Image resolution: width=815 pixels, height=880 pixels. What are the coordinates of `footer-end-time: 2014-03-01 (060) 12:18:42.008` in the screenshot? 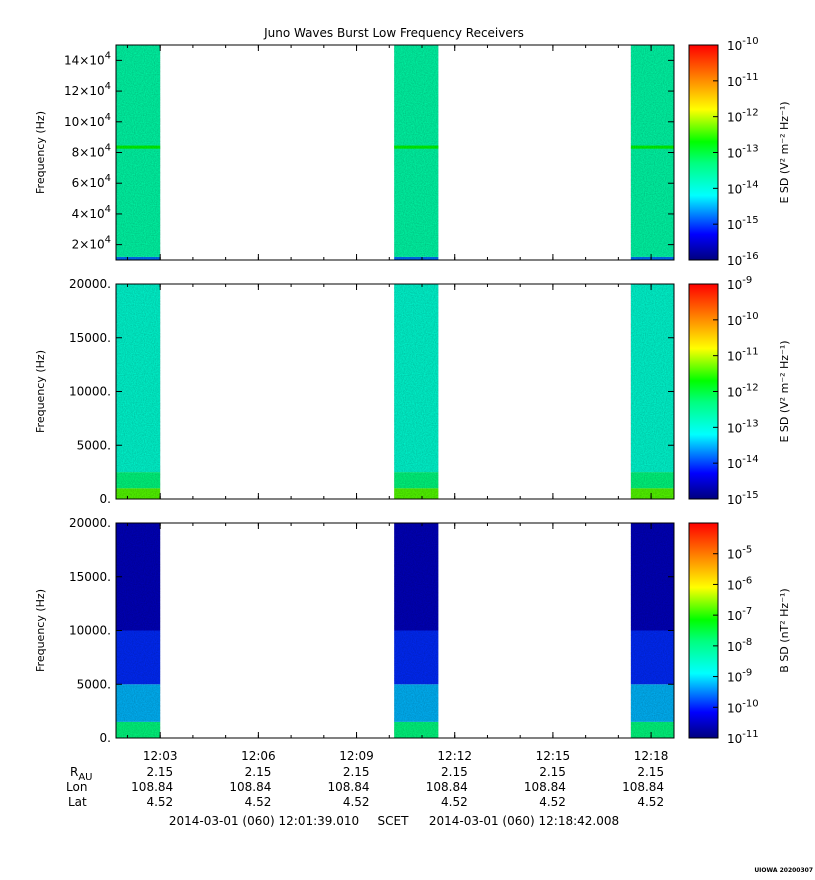 It's located at (524, 821).